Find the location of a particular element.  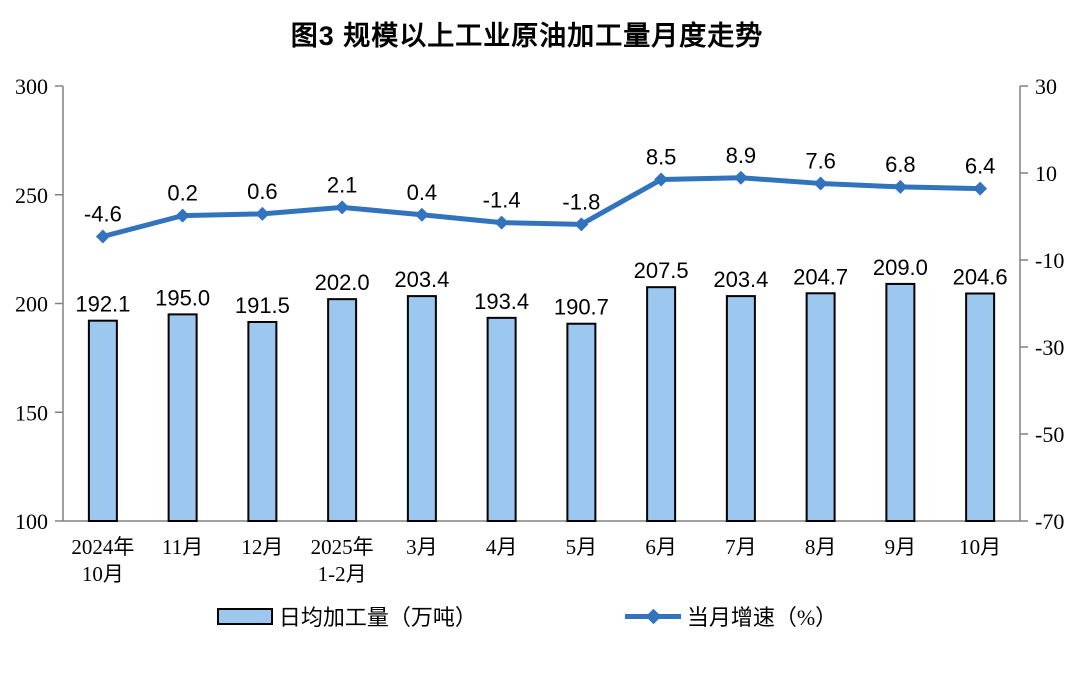

right-axis-tick-label: -30 is located at coordinates (1049, 347).